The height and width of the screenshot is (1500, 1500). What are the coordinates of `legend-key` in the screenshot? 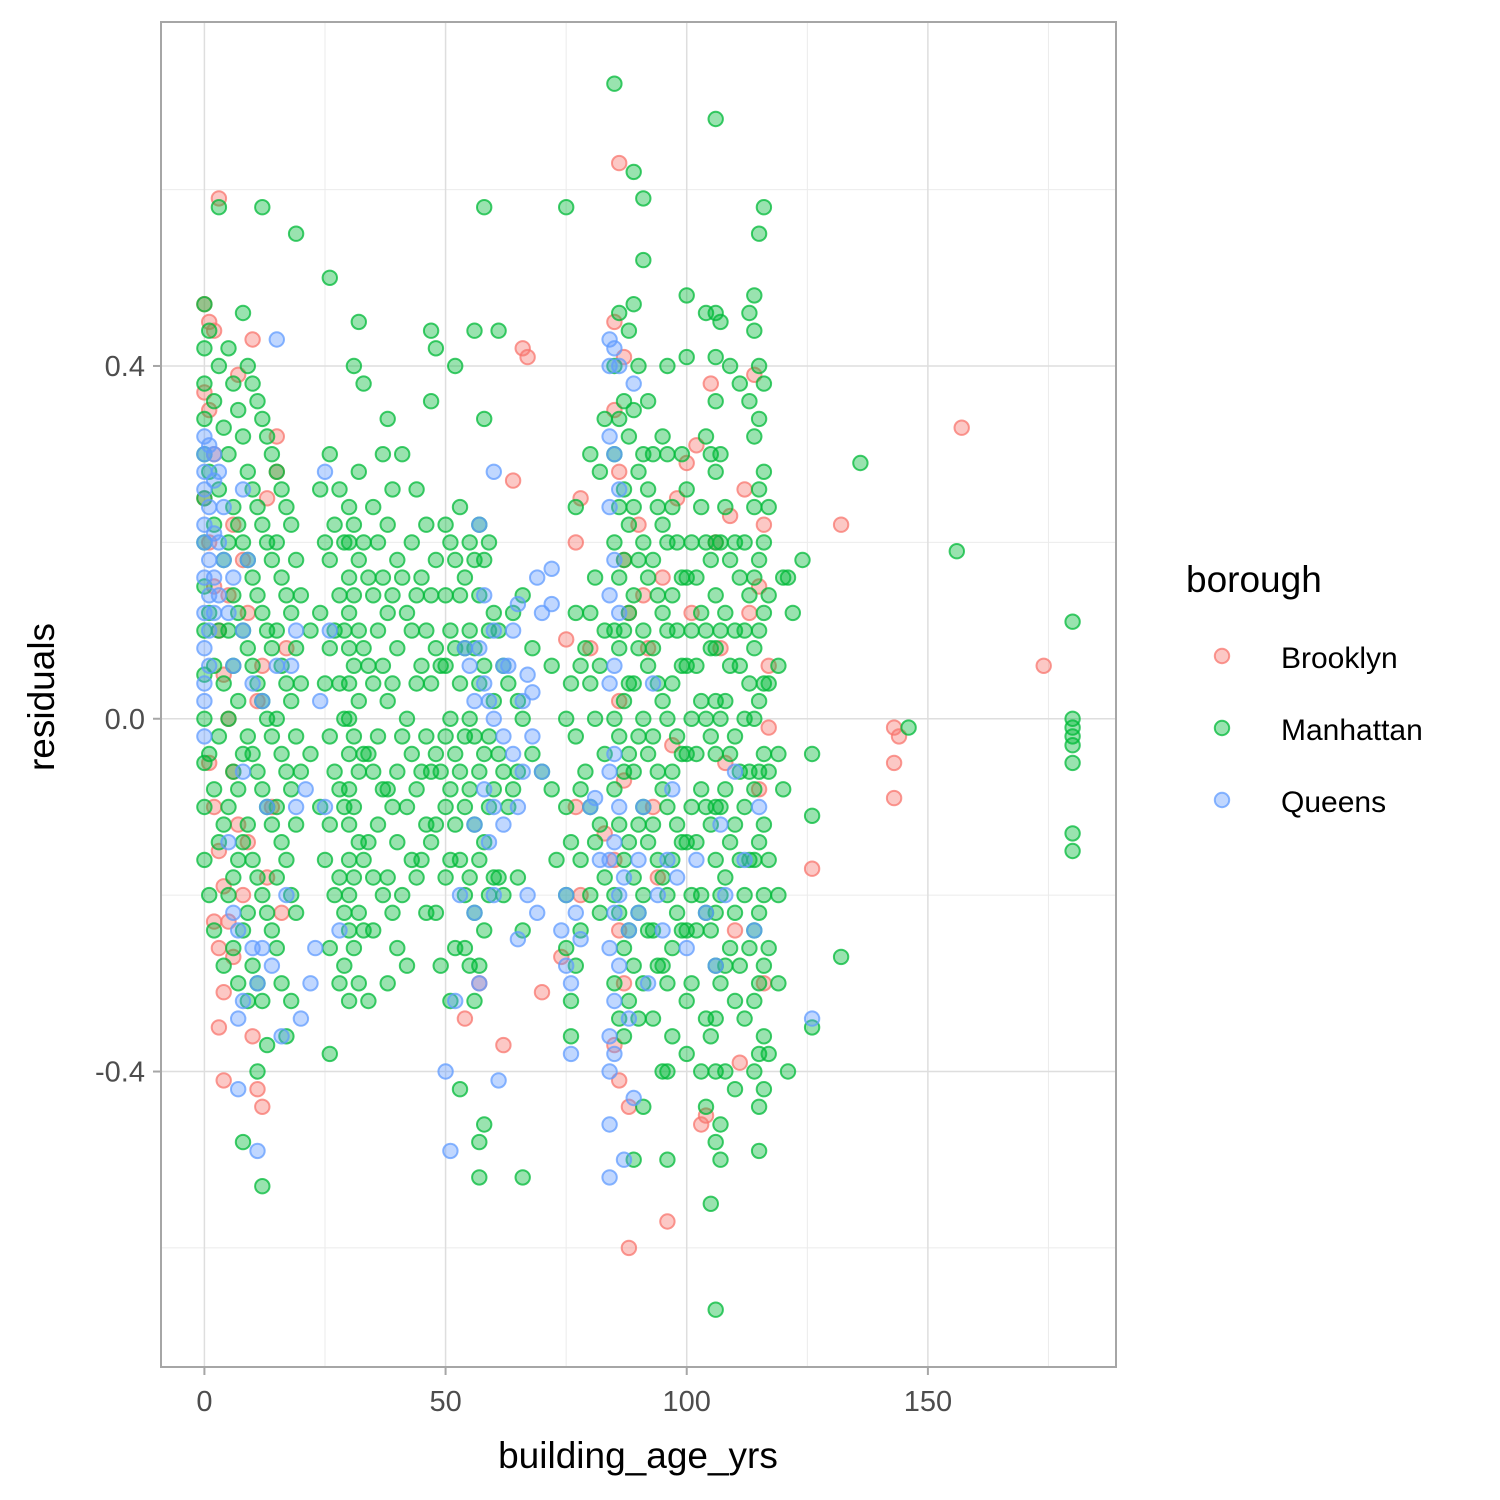 It's located at (1222, 656).